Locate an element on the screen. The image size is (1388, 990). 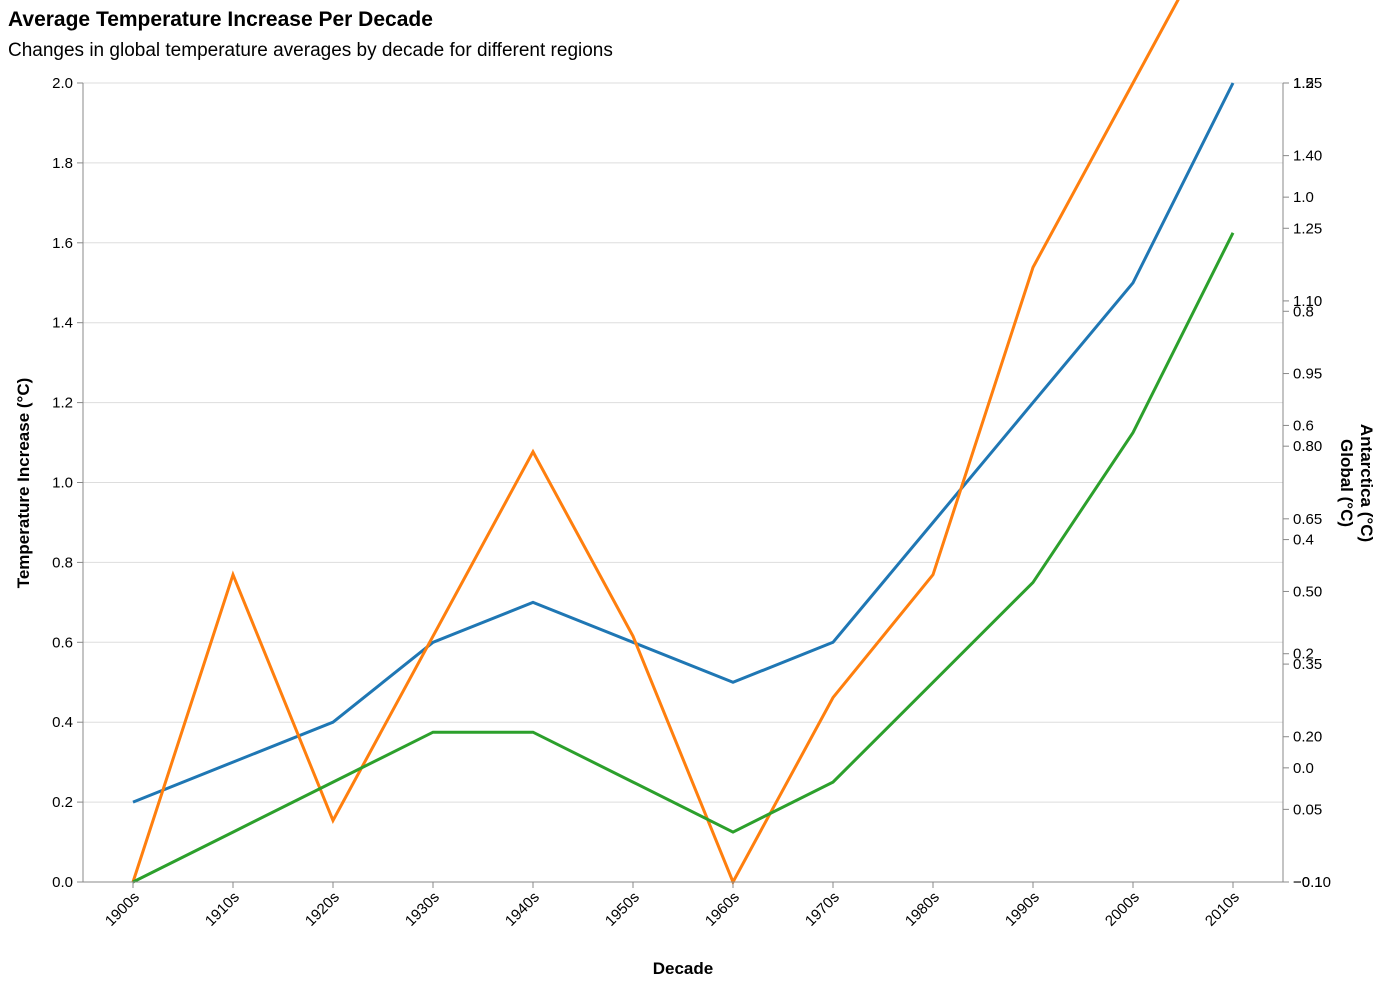
y-tick-label: 0.4 is located at coordinates (62, 722).